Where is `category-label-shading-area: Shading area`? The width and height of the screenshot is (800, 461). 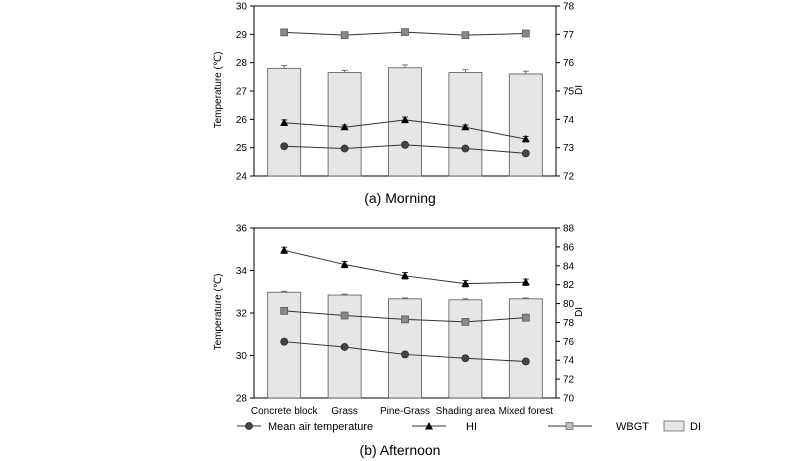 category-label-shading-area: Shading area is located at coordinates (466, 411).